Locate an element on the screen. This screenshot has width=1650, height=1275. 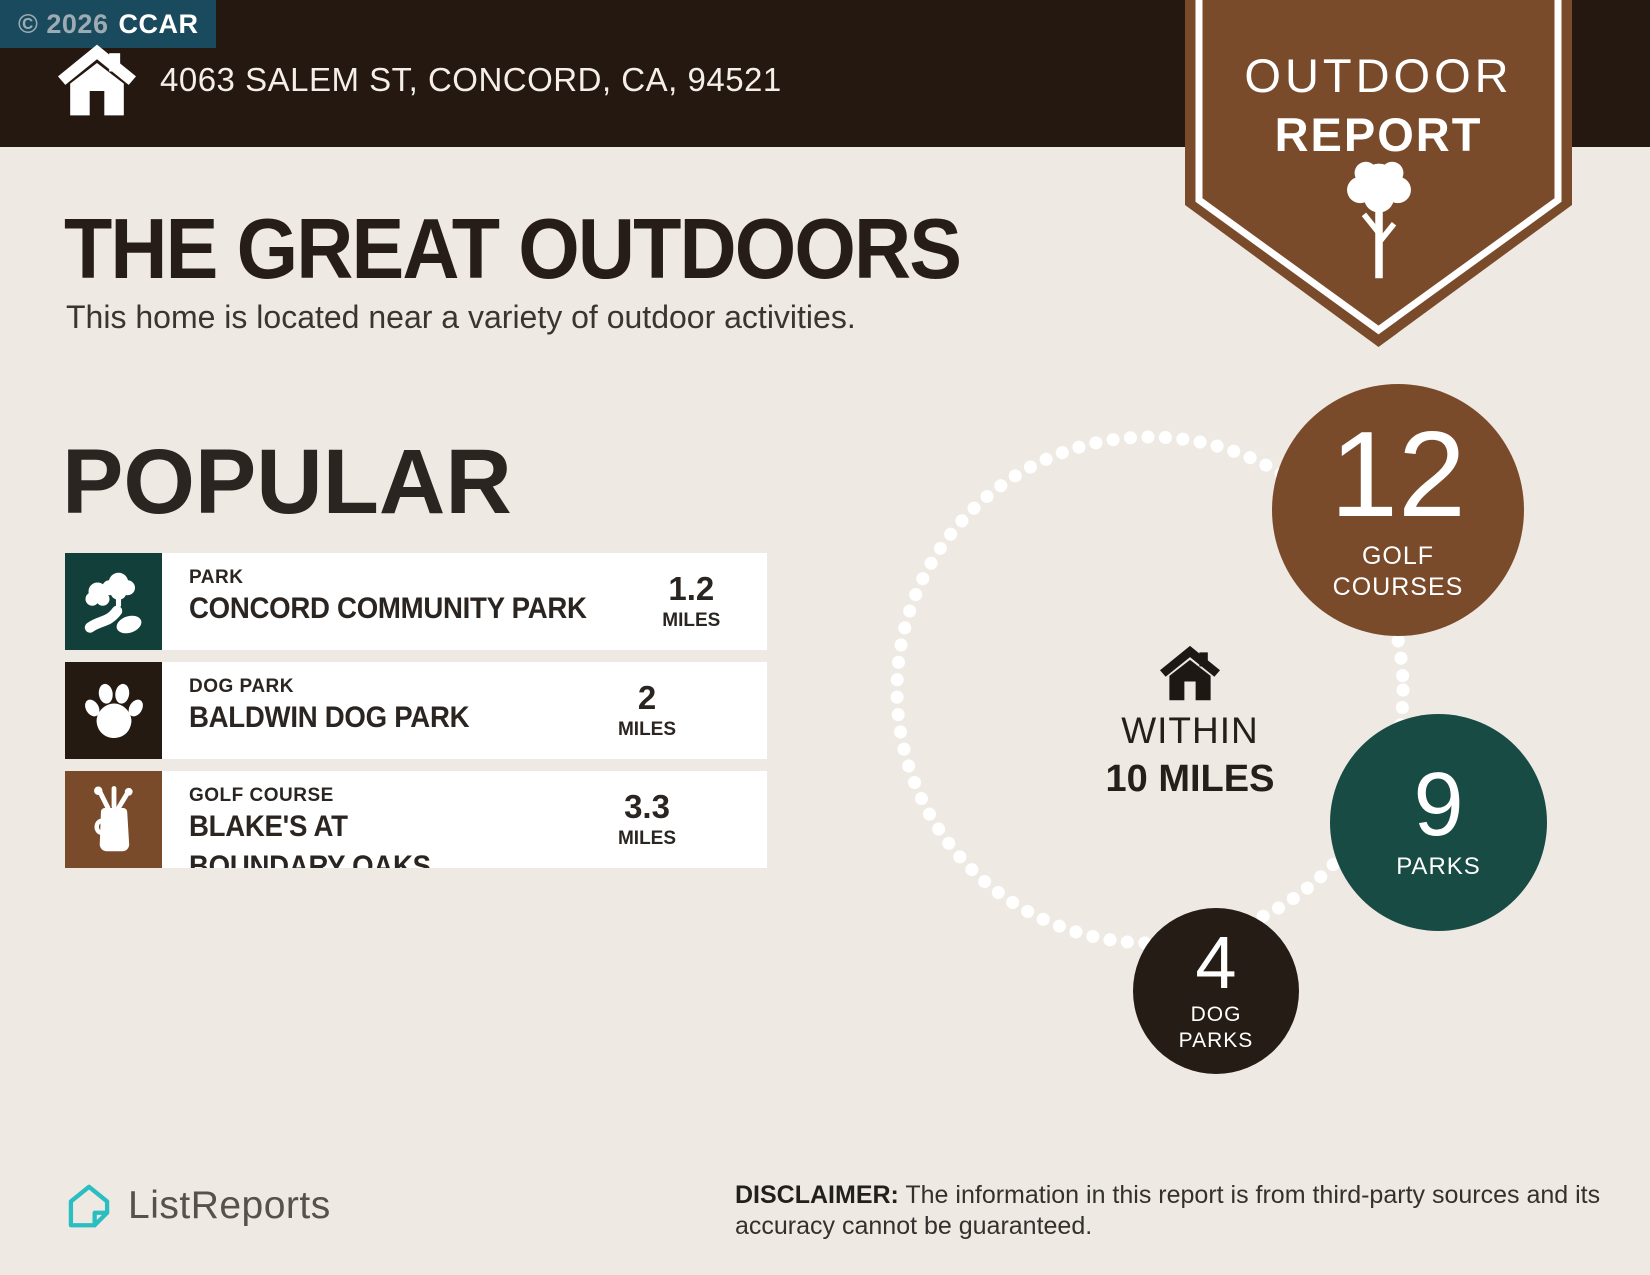
property-address: 4063 SALEM ST, CONCORD, CA, 94521 is located at coordinates (471, 79).